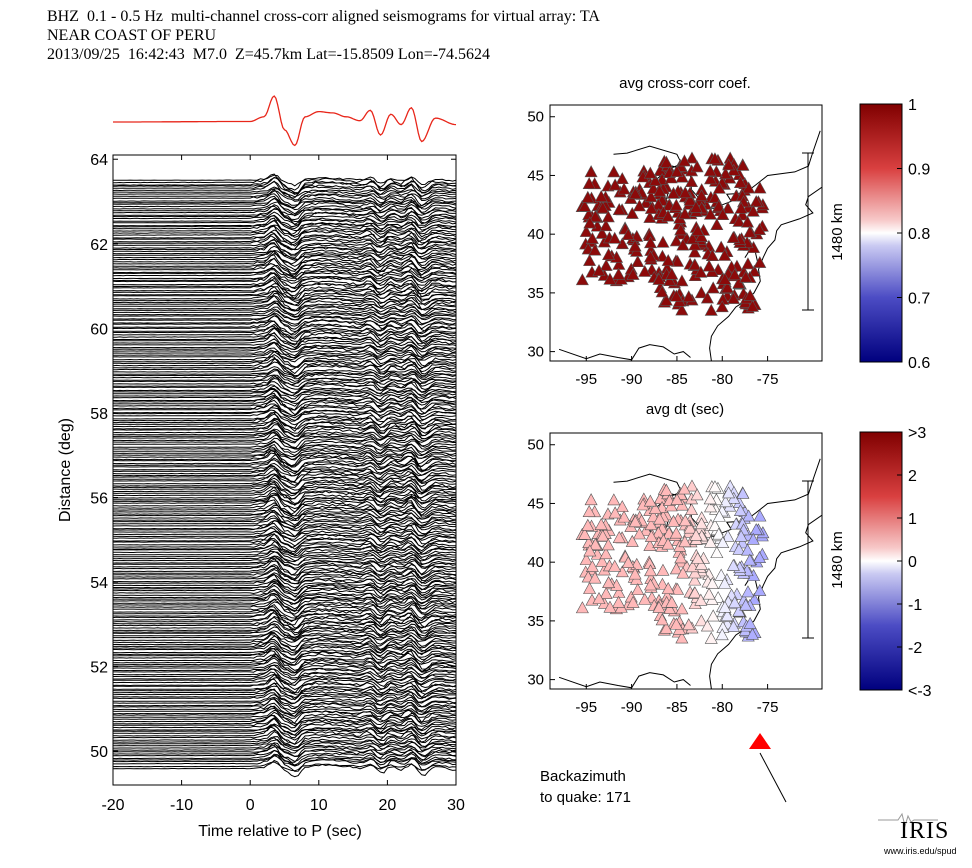 The width and height of the screenshot is (972, 868). What do you see at coordinates (824, 559) in the screenshot?
I see `dt-scale-bar: 1480 km` at bounding box center [824, 559].